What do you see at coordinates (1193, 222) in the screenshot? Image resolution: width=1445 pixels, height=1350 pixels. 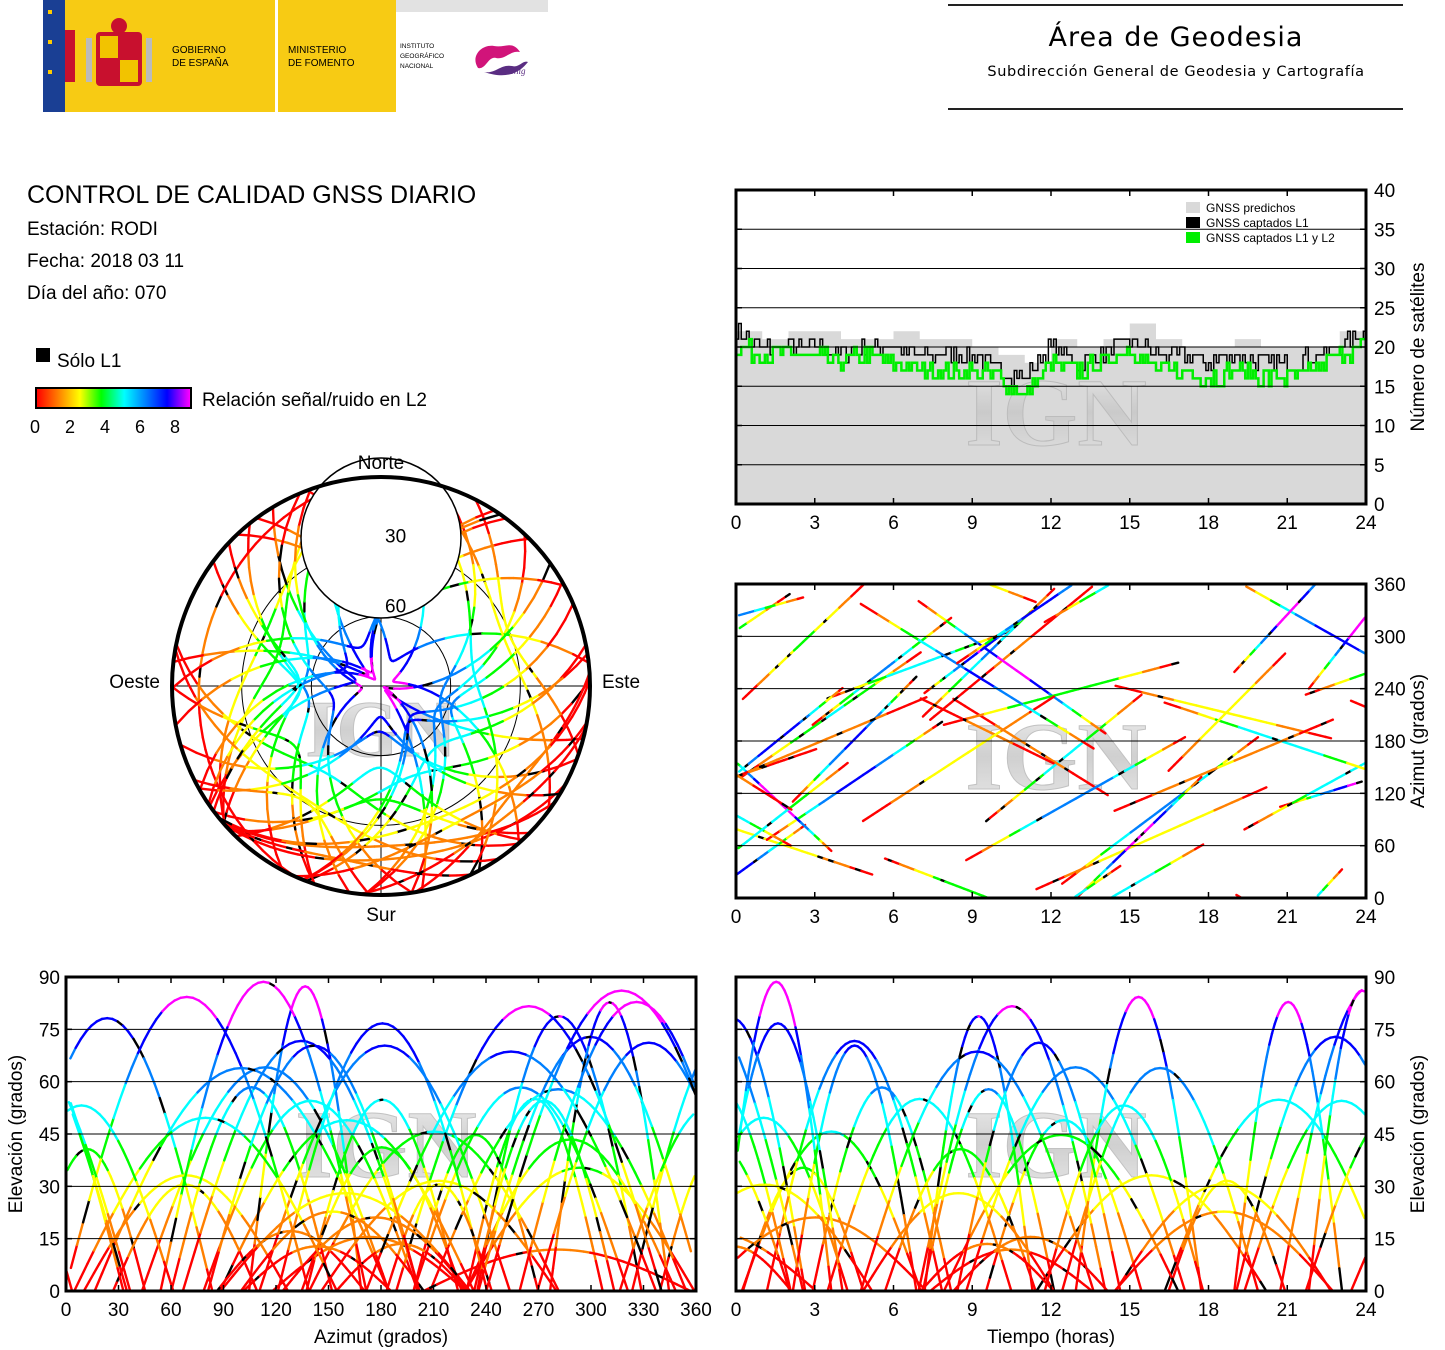 I see `legend-swatch` at bounding box center [1193, 222].